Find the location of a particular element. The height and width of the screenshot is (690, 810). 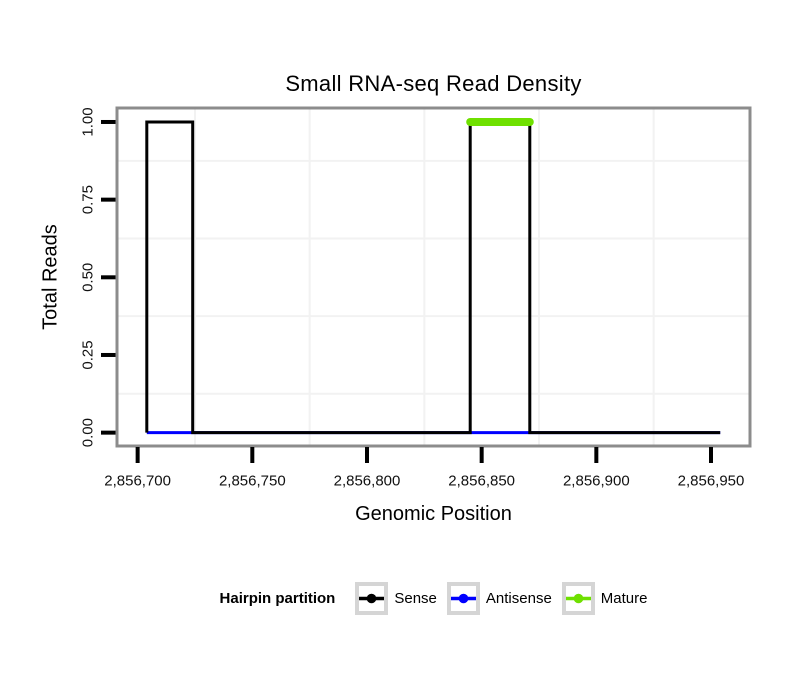

y-tick-label: 0.25 is located at coordinates (88, 354).